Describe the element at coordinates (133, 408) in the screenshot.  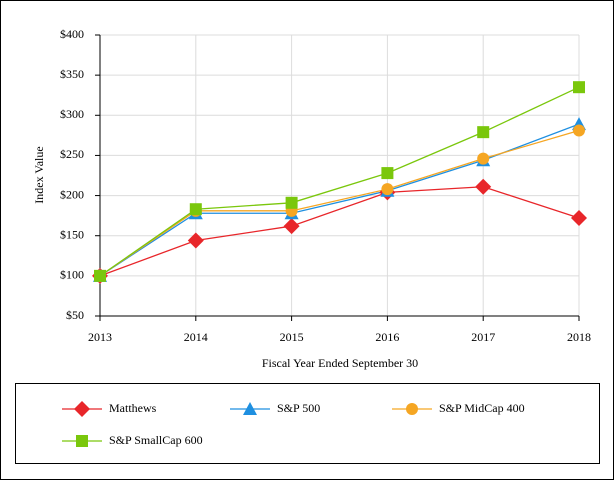
I see `legend-label: Matthews` at that location.